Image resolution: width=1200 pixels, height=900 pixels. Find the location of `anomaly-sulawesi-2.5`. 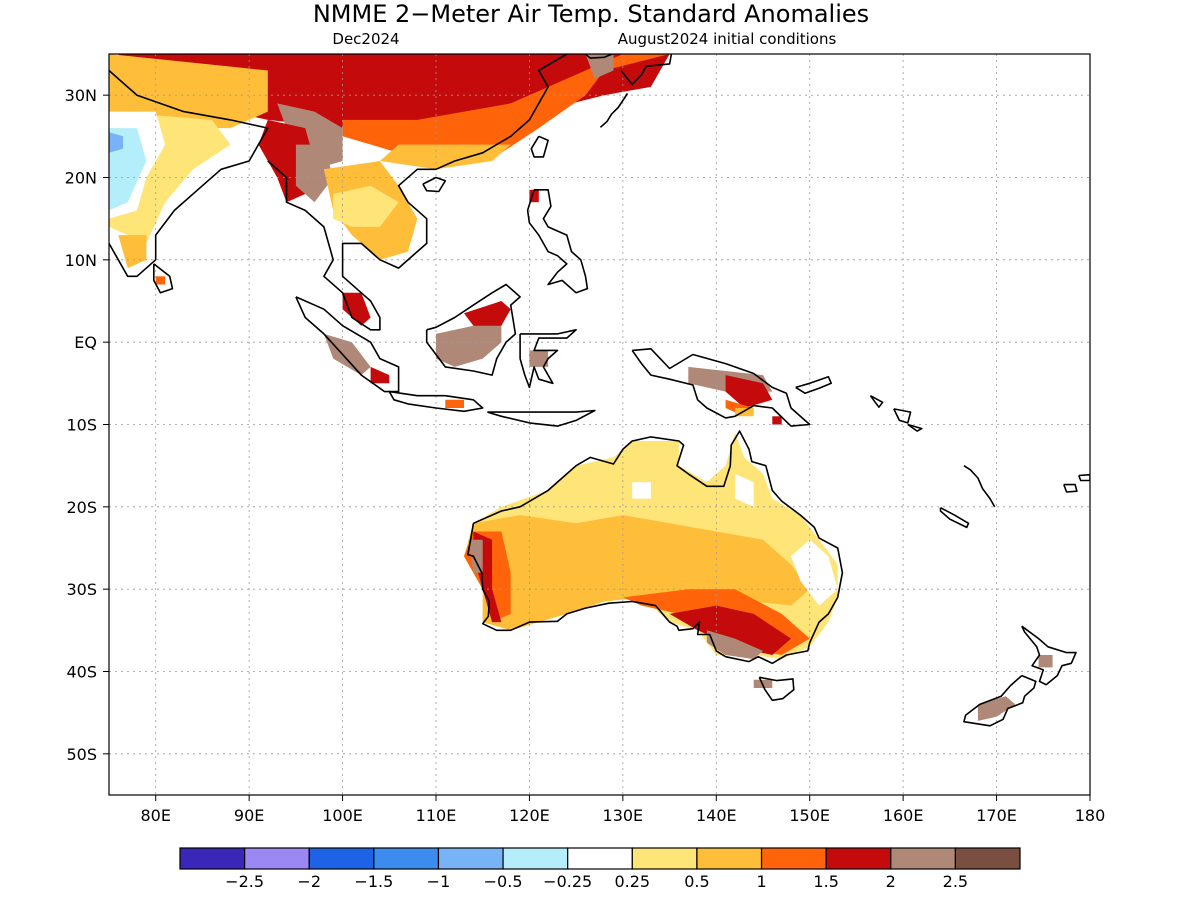

anomaly-sulawesi-2.5 is located at coordinates (539, 358).